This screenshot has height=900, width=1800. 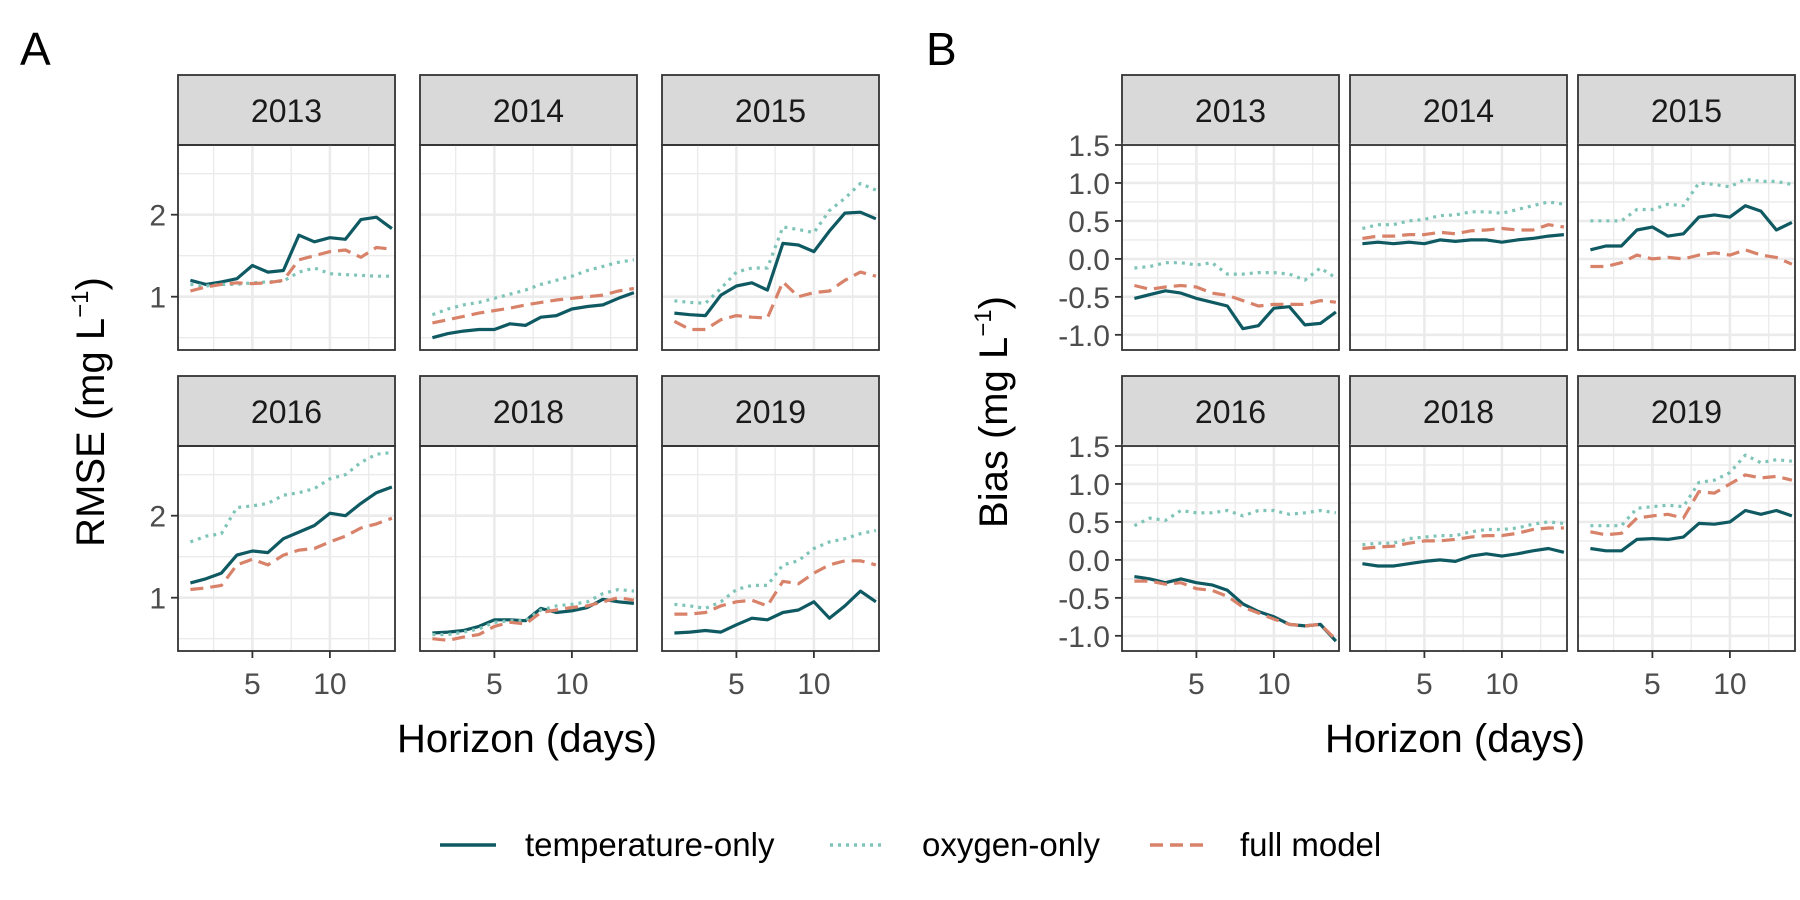 I want to click on facet-border-a-2016, so click(x=286, y=548).